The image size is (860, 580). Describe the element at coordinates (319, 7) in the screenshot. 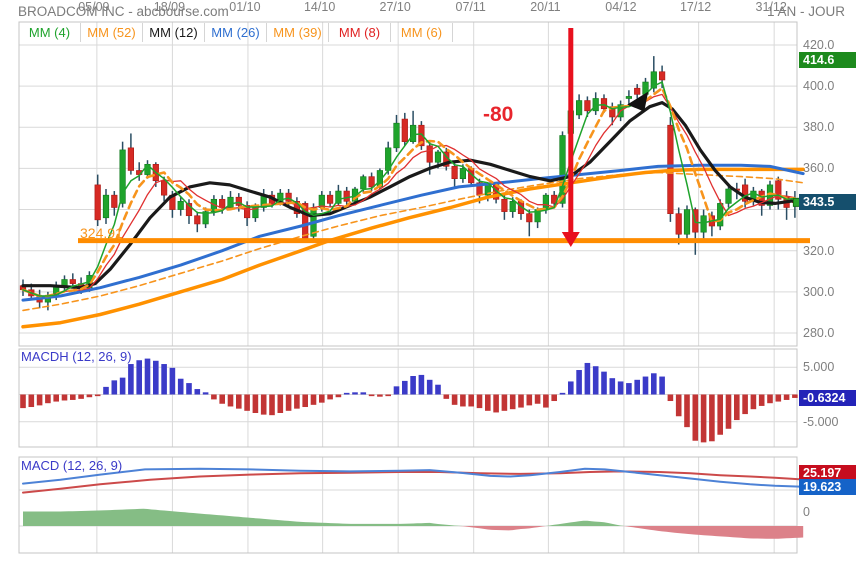

I see `date-axis-tick: 14/10` at that location.